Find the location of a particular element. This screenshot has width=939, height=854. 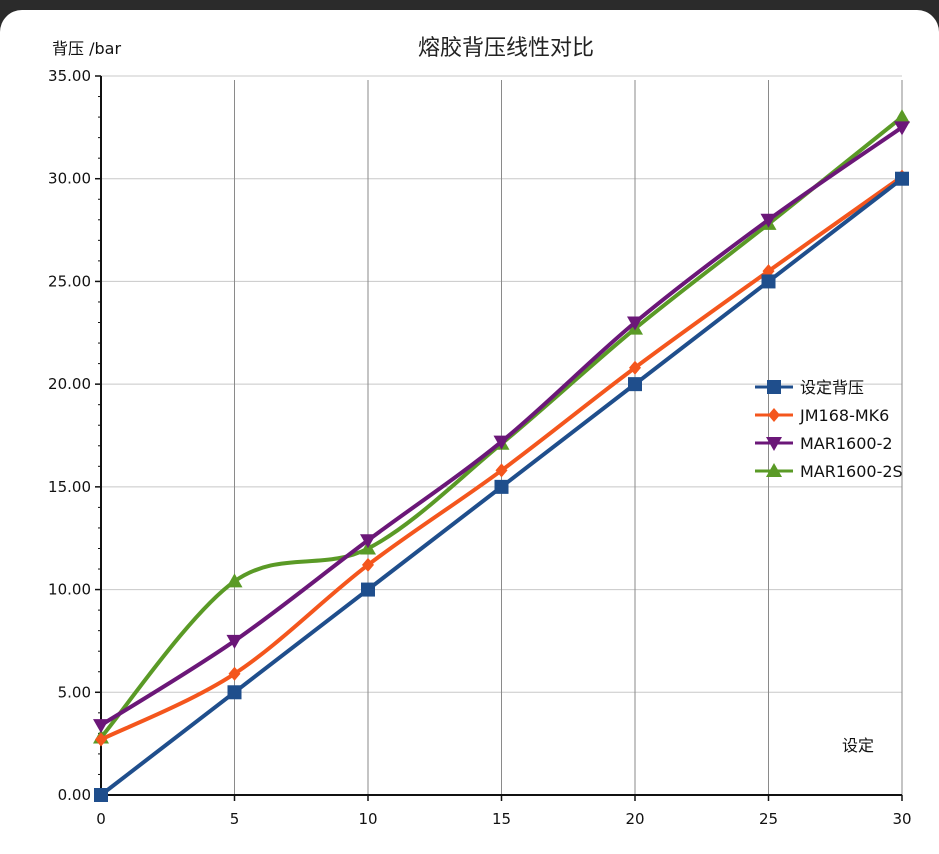

y-tick-label: 35.00 is located at coordinates (69, 76).